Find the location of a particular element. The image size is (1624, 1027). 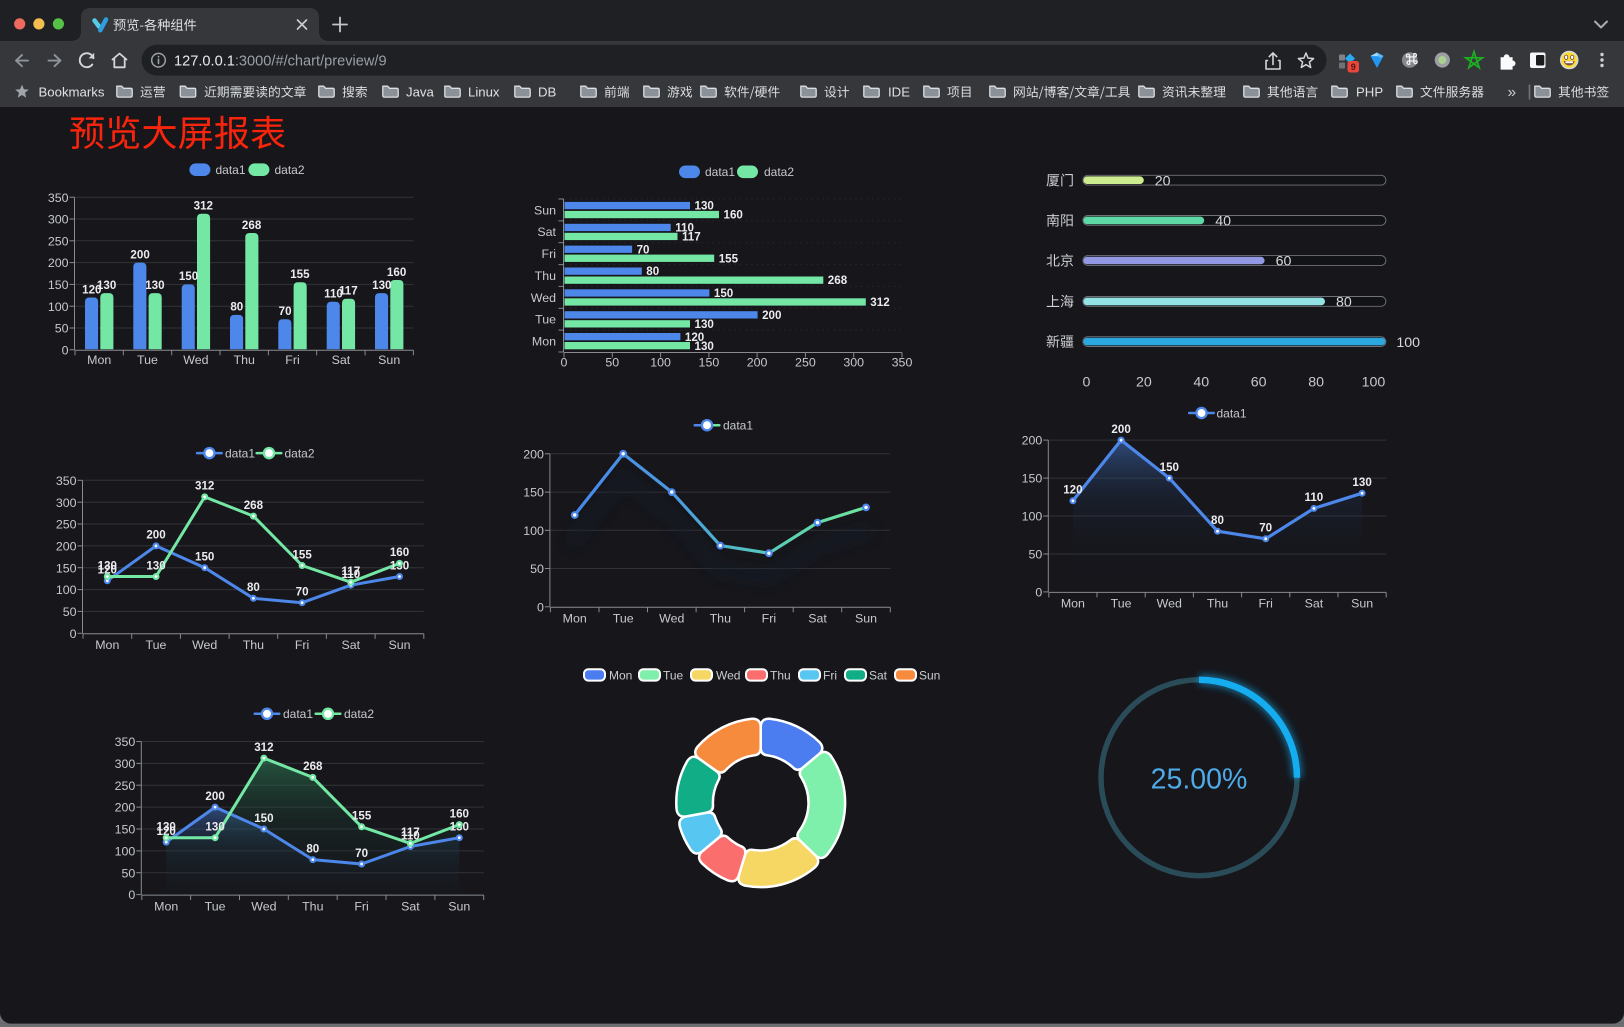

svg-text: 60 is located at coordinates (1284, 262).